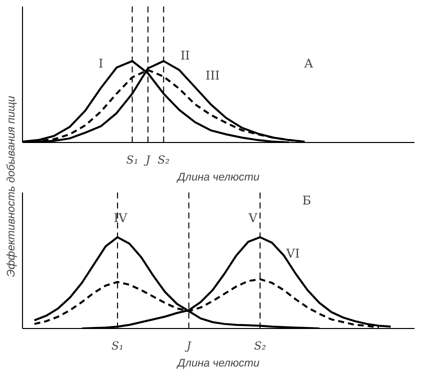  What do you see at coordinates (121, 218) in the screenshot?
I see `text: IV` at bounding box center [121, 218].